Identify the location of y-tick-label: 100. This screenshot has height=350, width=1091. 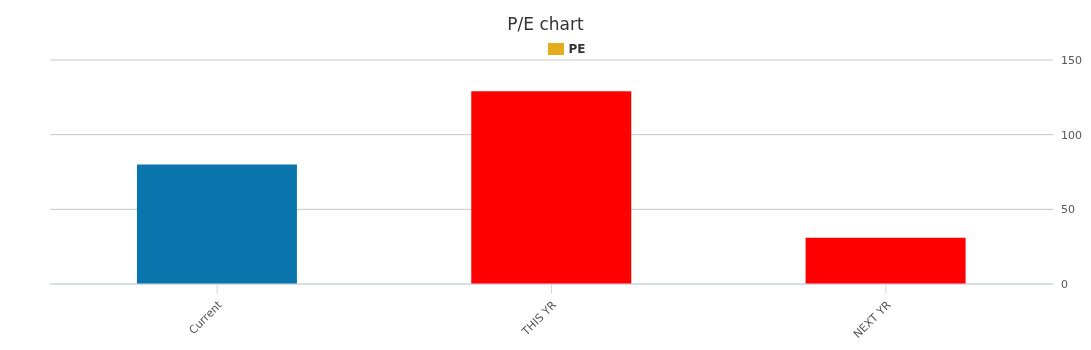
(1071, 135).